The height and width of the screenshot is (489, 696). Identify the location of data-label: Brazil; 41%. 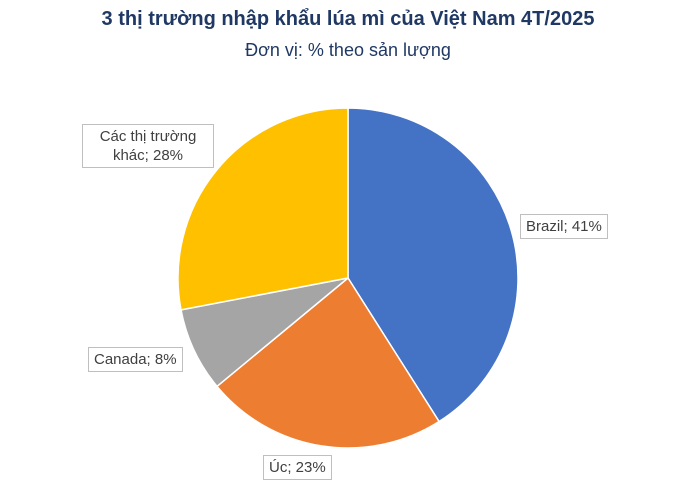
(564, 226).